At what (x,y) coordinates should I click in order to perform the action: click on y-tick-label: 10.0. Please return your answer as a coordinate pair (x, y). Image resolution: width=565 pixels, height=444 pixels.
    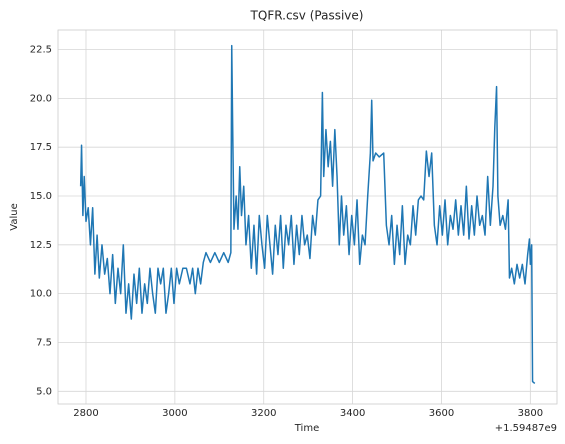
    Looking at the image, I should click on (41, 294).